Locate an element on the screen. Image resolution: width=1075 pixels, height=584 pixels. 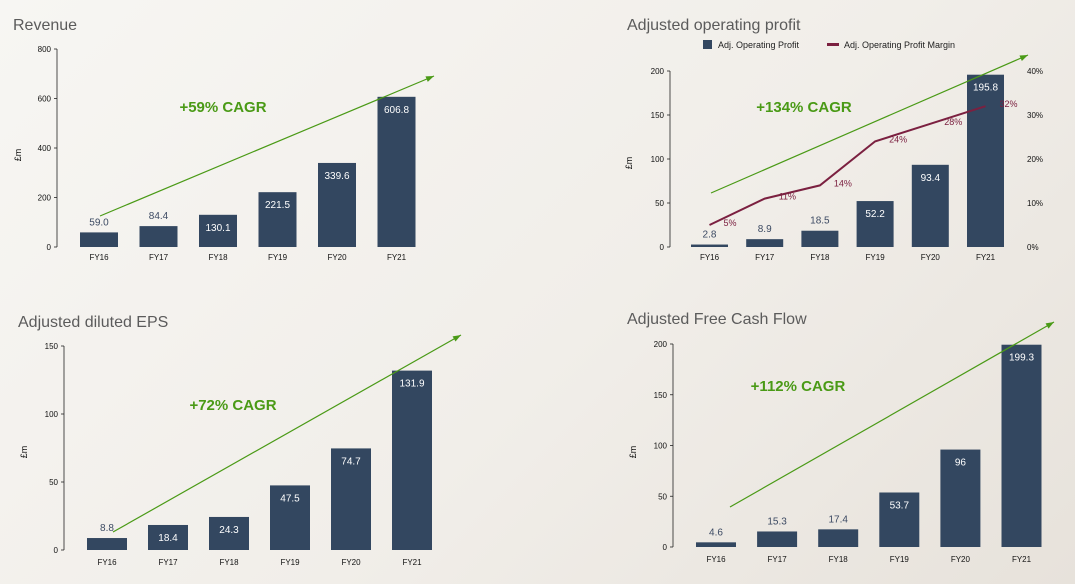
data-label: 18.5 is located at coordinates (820, 221).